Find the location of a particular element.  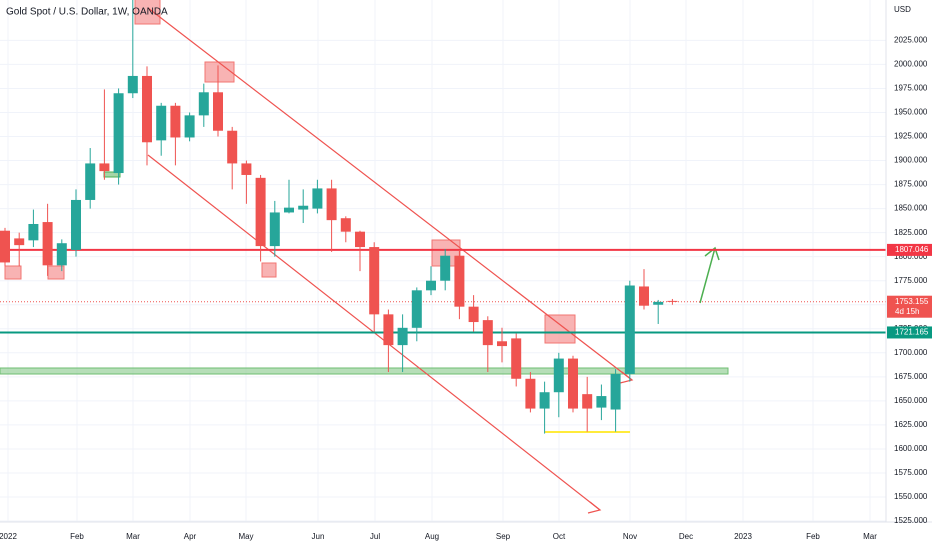

y-tick-label: 1675.000 is located at coordinates (911, 376).